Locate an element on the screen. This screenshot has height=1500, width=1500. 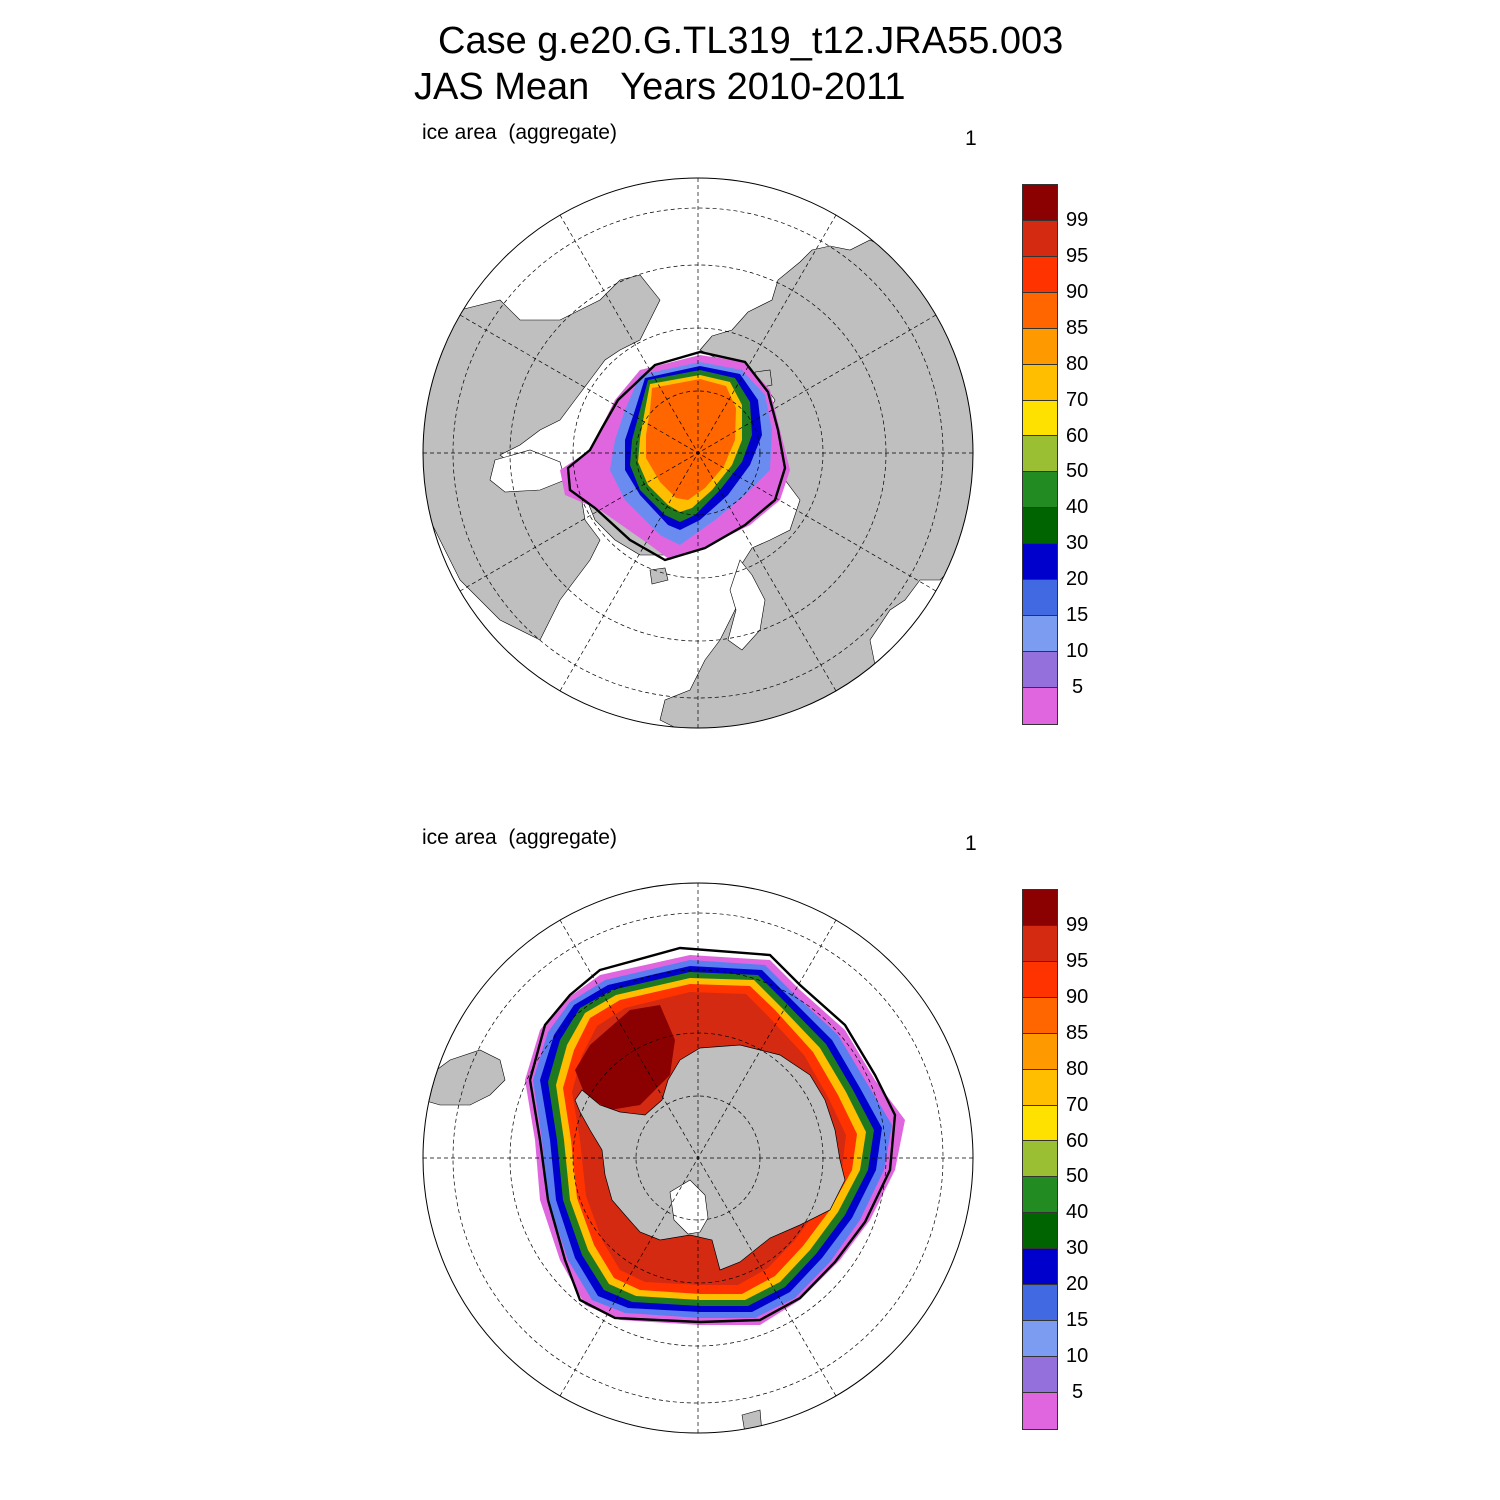
panel-south-number: 1 is located at coordinates (971, 843).